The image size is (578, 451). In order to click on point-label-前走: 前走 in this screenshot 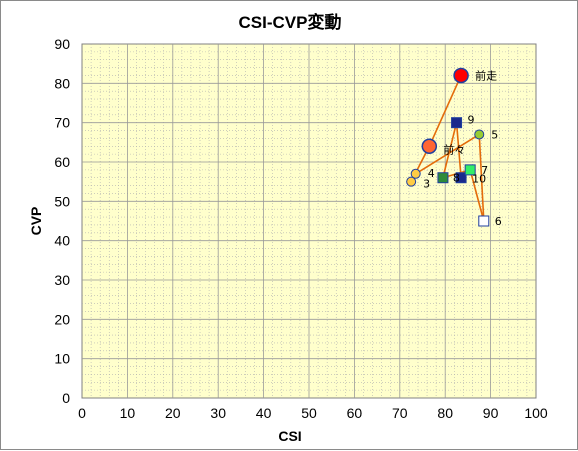, I will do `click(486, 75)`.